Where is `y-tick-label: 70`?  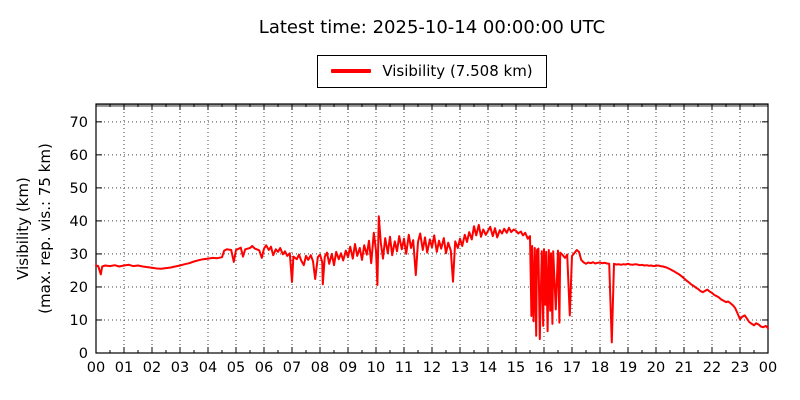 y-tick-label: 70 is located at coordinates (79, 123).